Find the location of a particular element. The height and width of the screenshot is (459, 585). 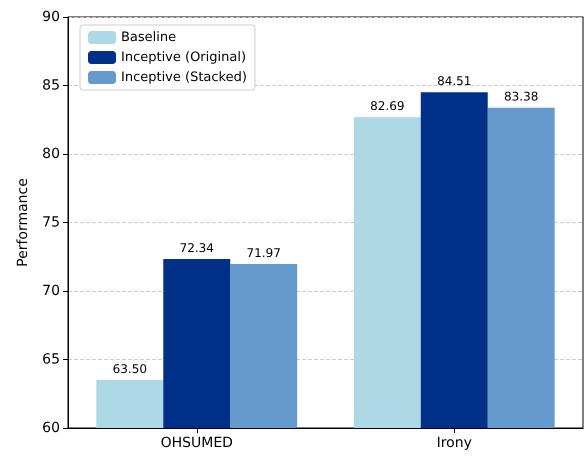

legend-label: Inceptive (Stacked) is located at coordinates (184, 77).